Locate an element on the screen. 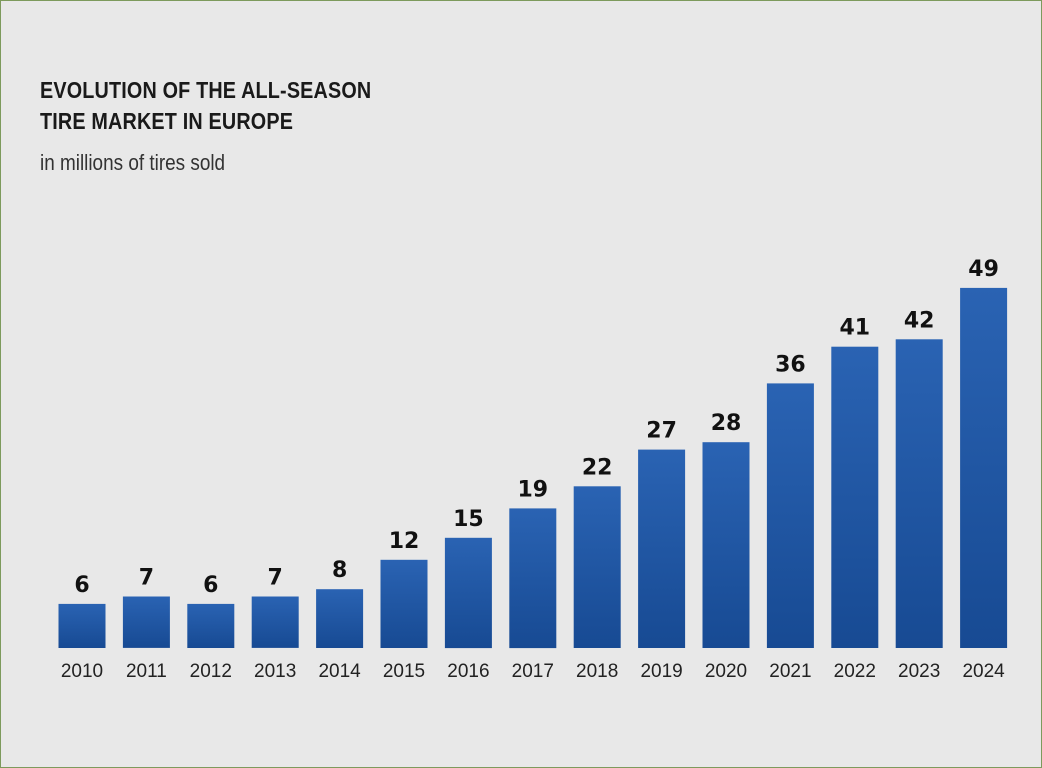 The height and width of the screenshot is (768, 1042). x-tick-label-2022: 2022 is located at coordinates (855, 671).